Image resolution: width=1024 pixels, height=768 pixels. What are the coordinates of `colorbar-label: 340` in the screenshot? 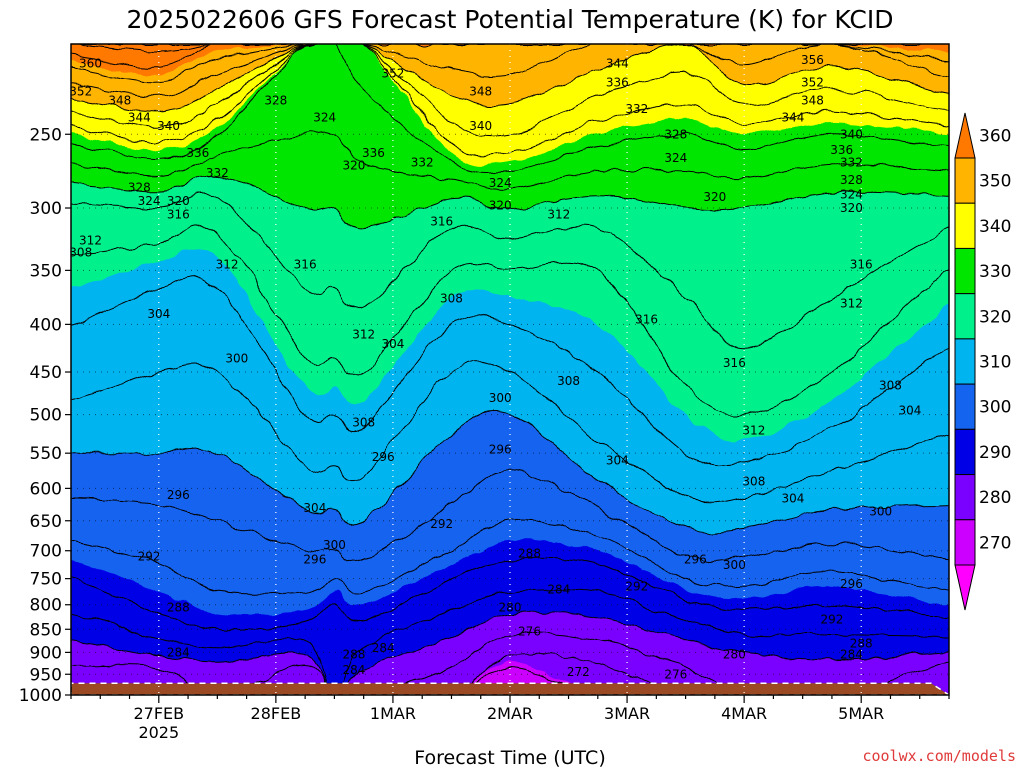 It's located at (995, 227).